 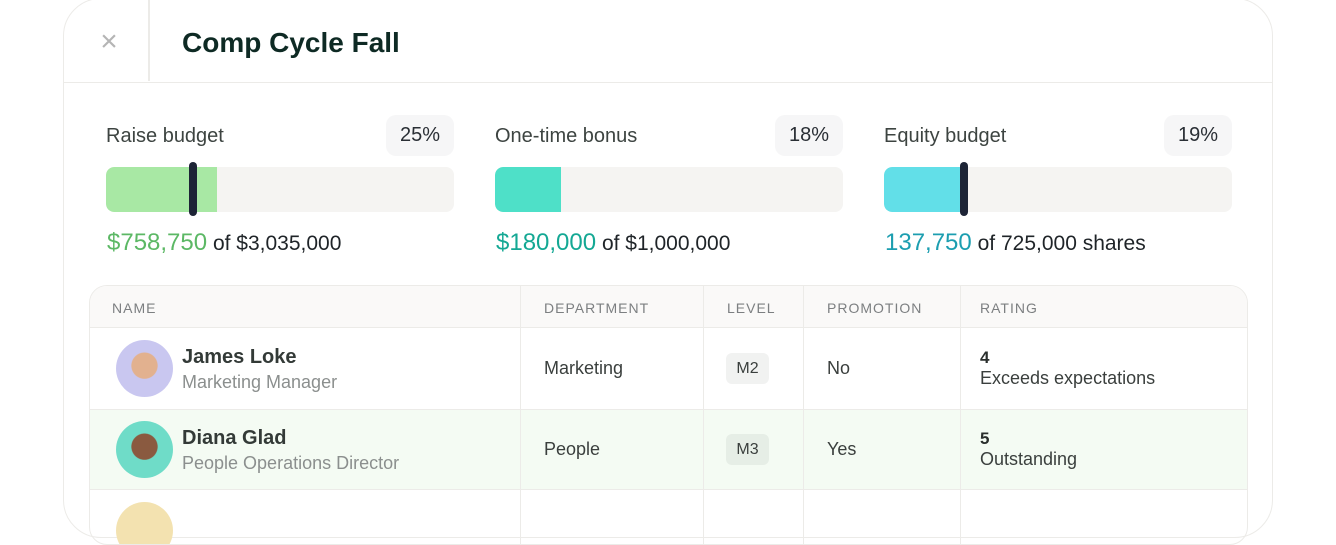 I want to click on budget-label: One-time bonus, so click(x=566, y=136).